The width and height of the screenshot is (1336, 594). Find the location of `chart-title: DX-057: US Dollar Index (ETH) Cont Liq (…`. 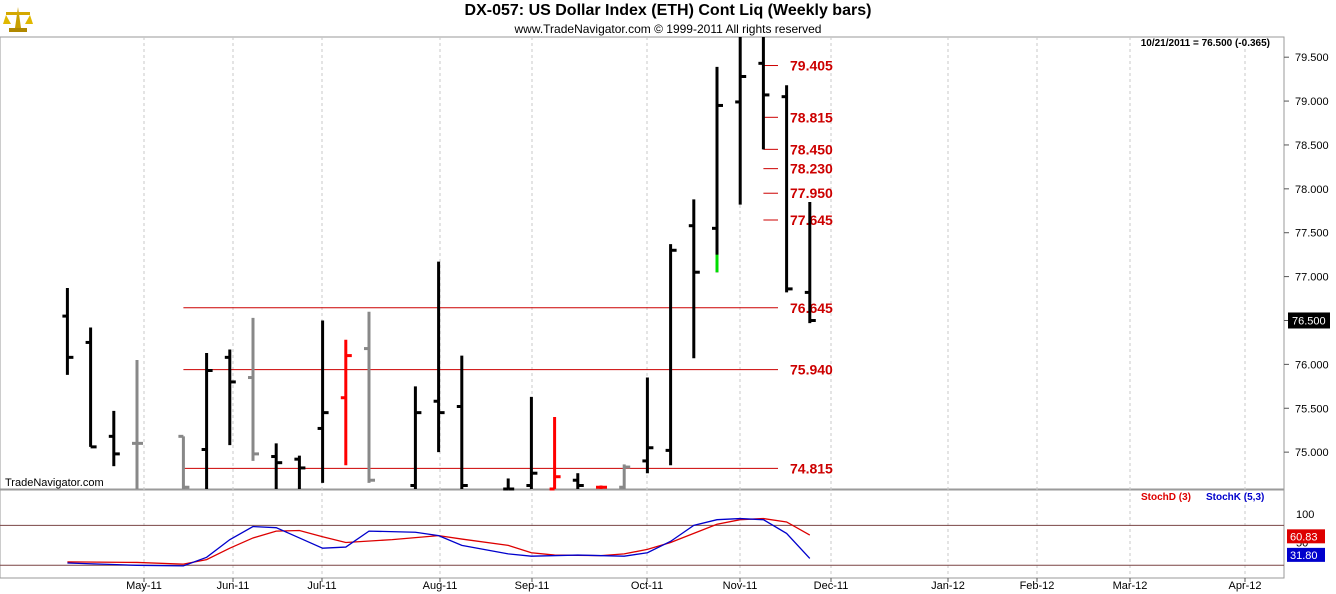

chart-title: DX-057: US Dollar Index (ETH) Cont Liq (… is located at coordinates (668, 10).